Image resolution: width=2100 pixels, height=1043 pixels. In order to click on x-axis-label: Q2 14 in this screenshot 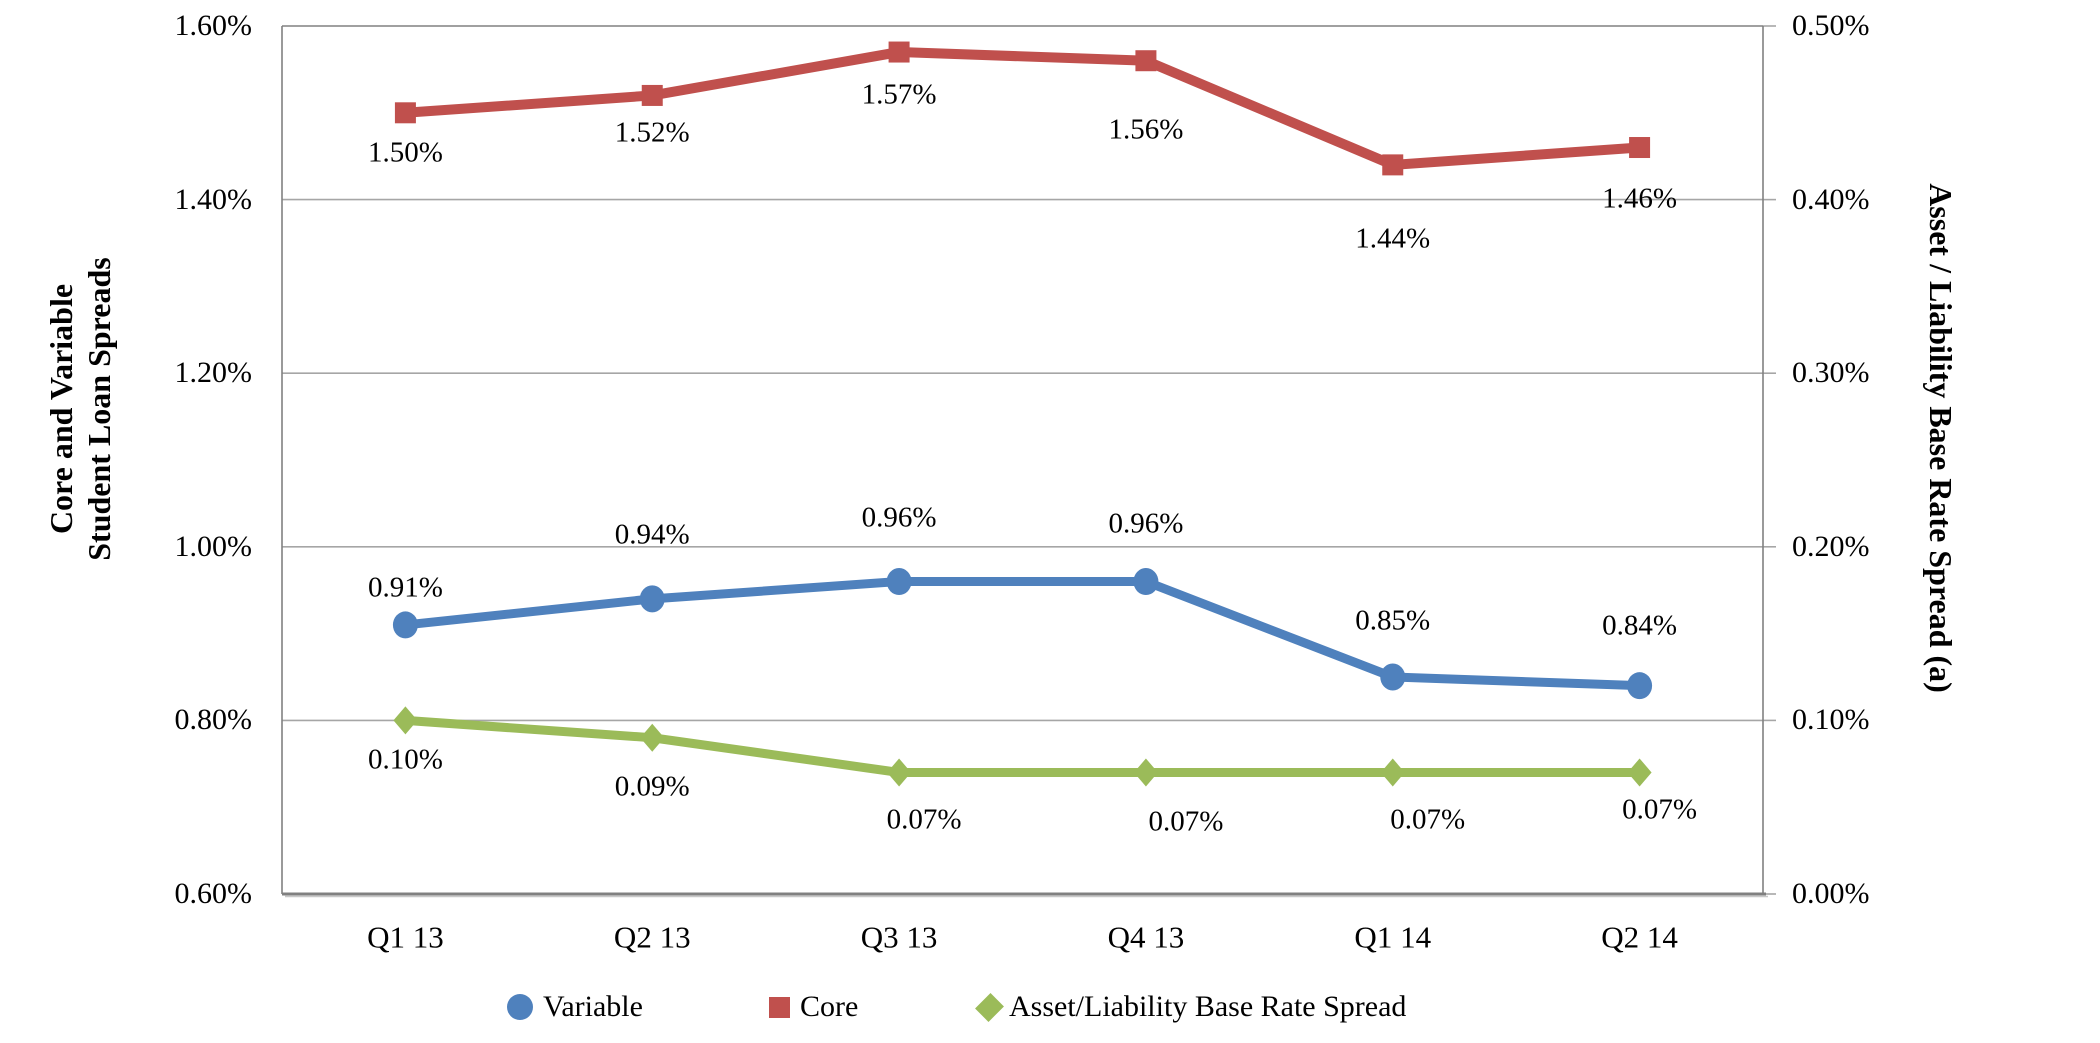, I will do `click(1639, 937)`.